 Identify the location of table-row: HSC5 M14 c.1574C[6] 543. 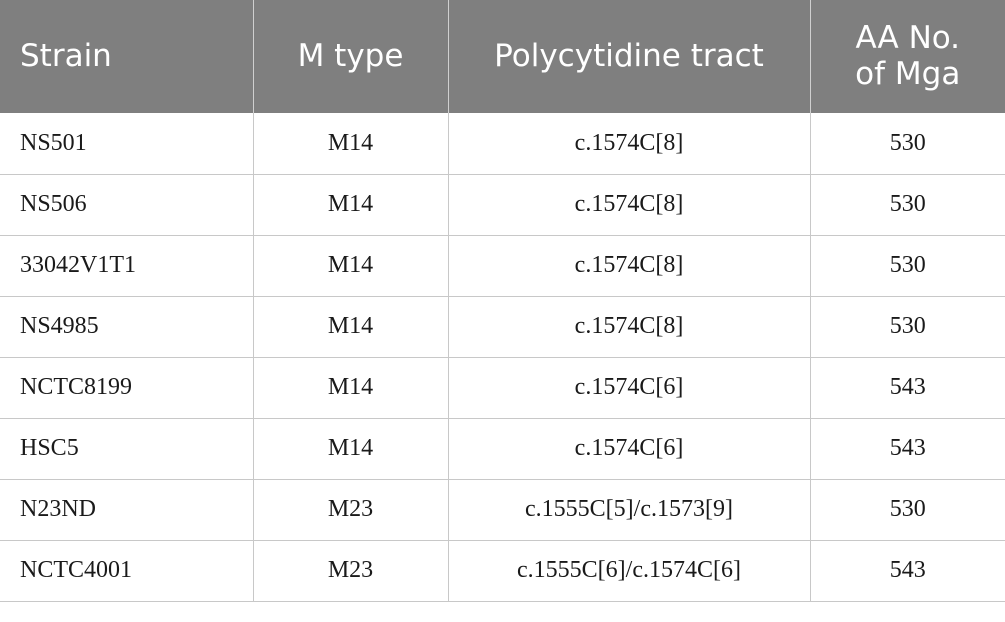
(502, 449).